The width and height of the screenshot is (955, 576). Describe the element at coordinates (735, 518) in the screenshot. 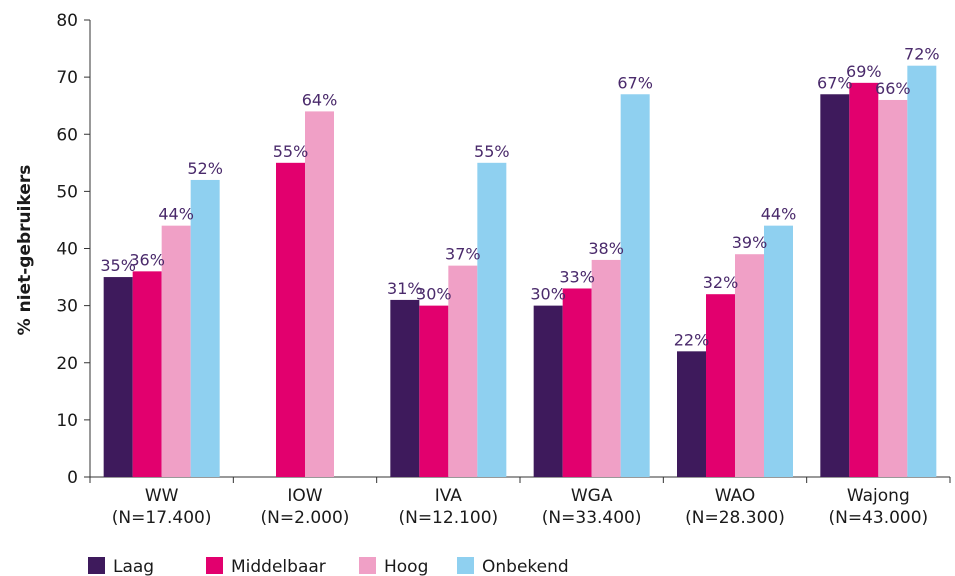

I see `x-category-label: (N=28.300)` at that location.